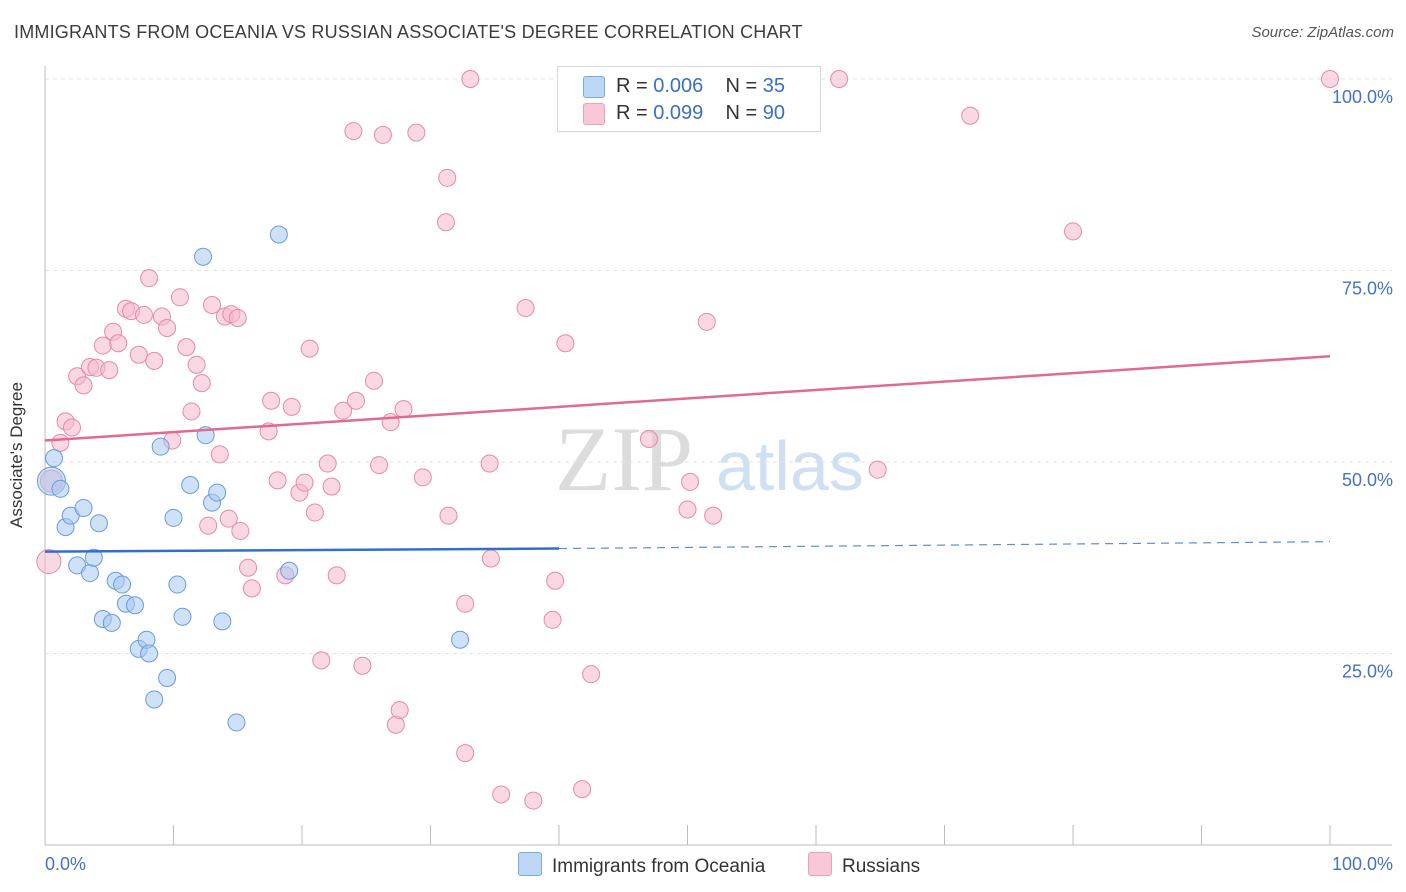 Image resolution: width=1406 pixels, height=892 pixels. Describe the element at coordinates (530, 864) in the screenshot. I see `legend-swatch-oceania` at that location.